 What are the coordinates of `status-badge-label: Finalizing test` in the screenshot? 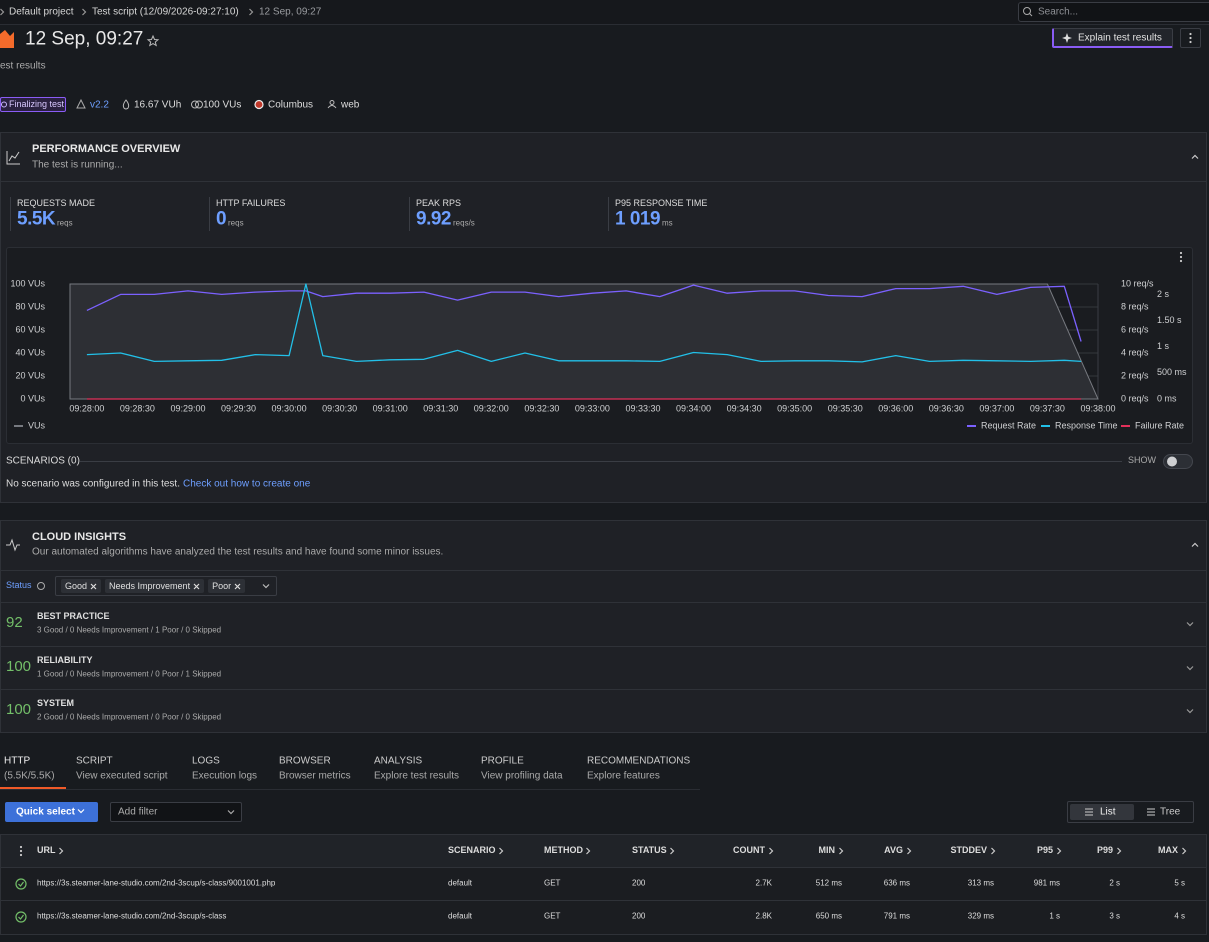 It's located at (37, 104).